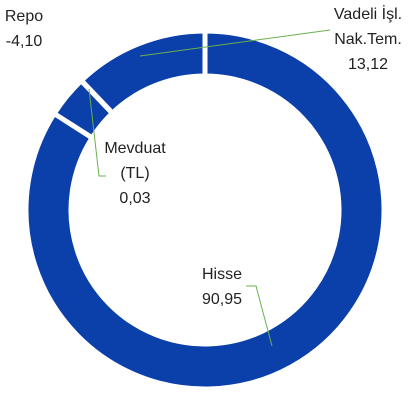  What do you see at coordinates (222, 287) in the screenshot?
I see `data-label: Hisse 90,95` at bounding box center [222, 287].